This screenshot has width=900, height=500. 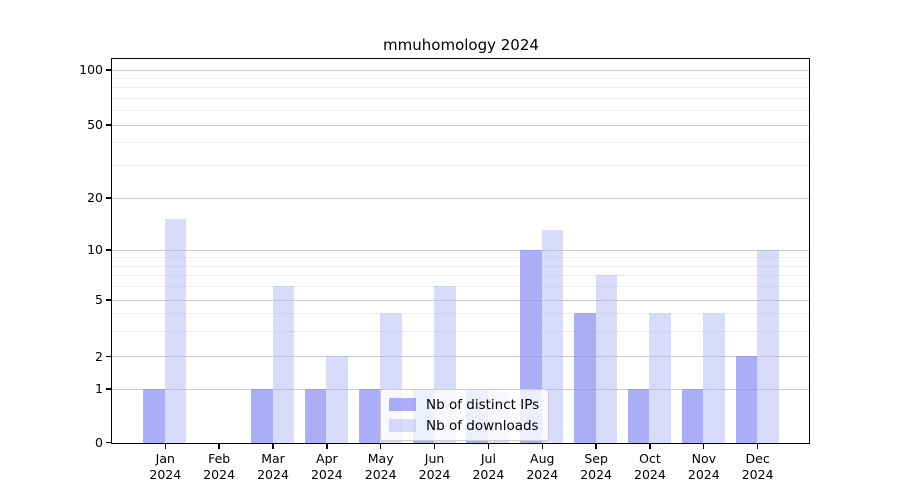 I want to click on legend: Nb of distinct IPs Nb of downloads, so click(x=465, y=415).